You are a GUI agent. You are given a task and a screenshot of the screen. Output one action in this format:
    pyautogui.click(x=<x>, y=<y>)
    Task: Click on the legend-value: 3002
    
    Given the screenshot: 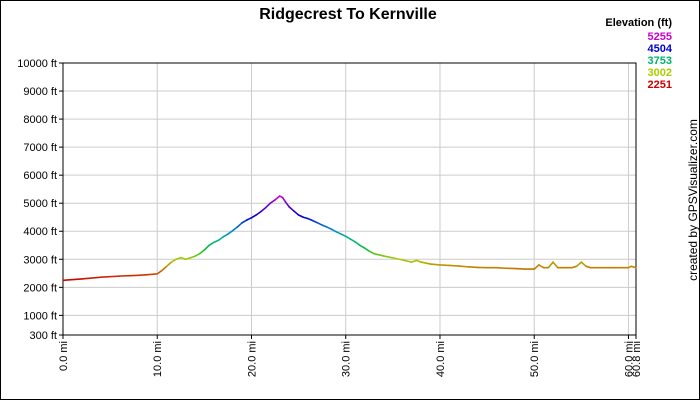 What is the action you would take?
    pyautogui.click(x=660, y=73)
    